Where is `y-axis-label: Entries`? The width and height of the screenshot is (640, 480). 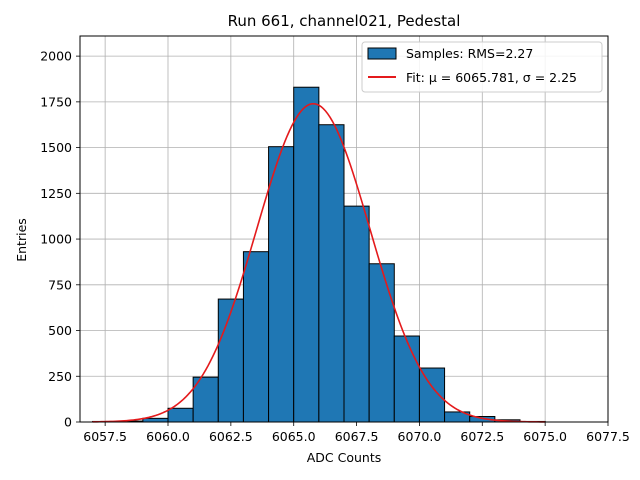 y-axis-label: Entries is located at coordinates (21, 240).